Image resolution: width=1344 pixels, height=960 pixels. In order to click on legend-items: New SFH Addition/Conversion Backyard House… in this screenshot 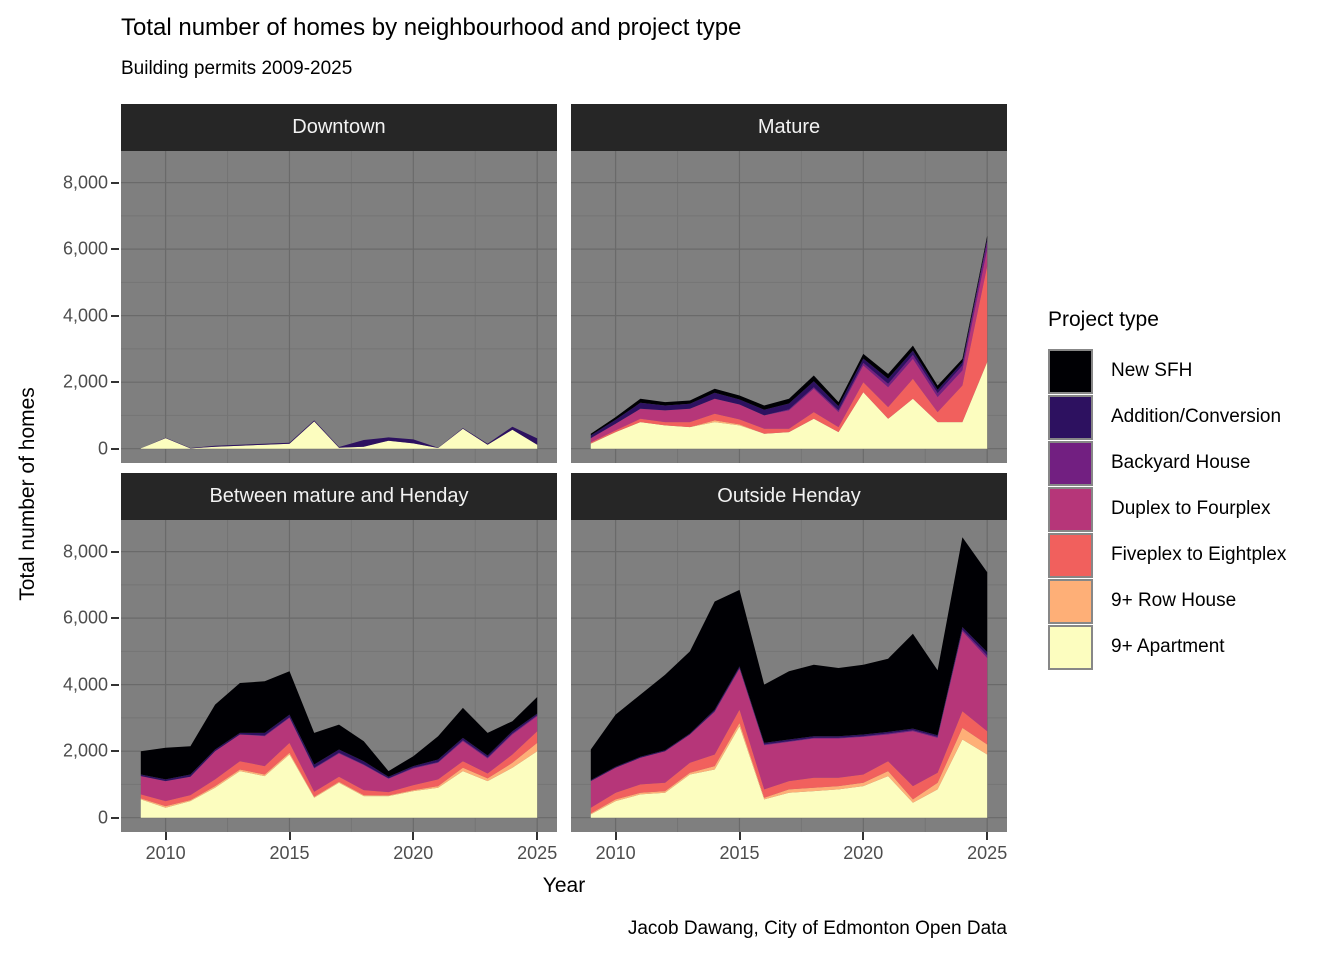, I will do `click(1167, 509)`.